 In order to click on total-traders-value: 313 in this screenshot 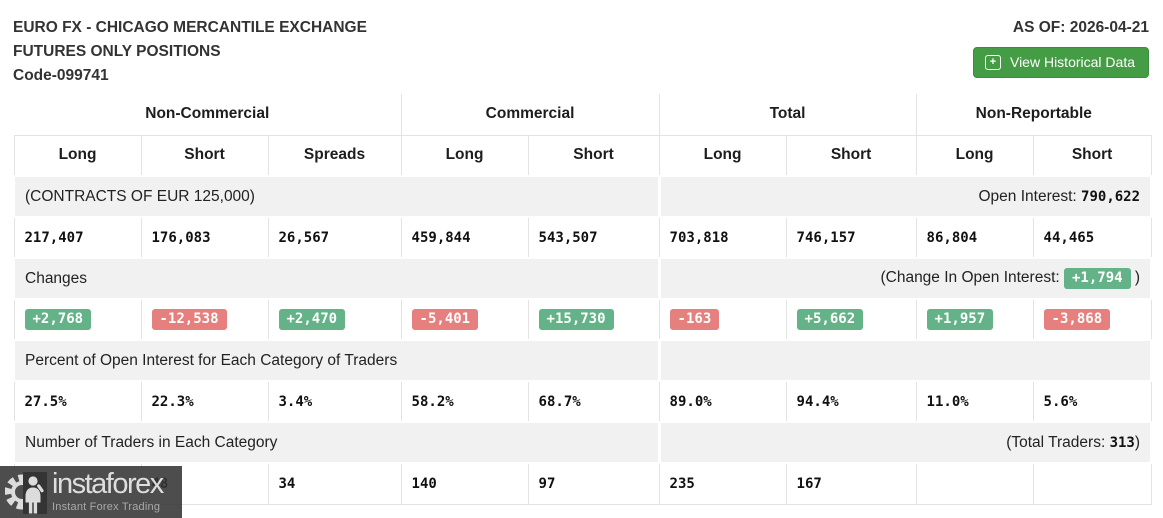, I will do `click(1122, 442)`.